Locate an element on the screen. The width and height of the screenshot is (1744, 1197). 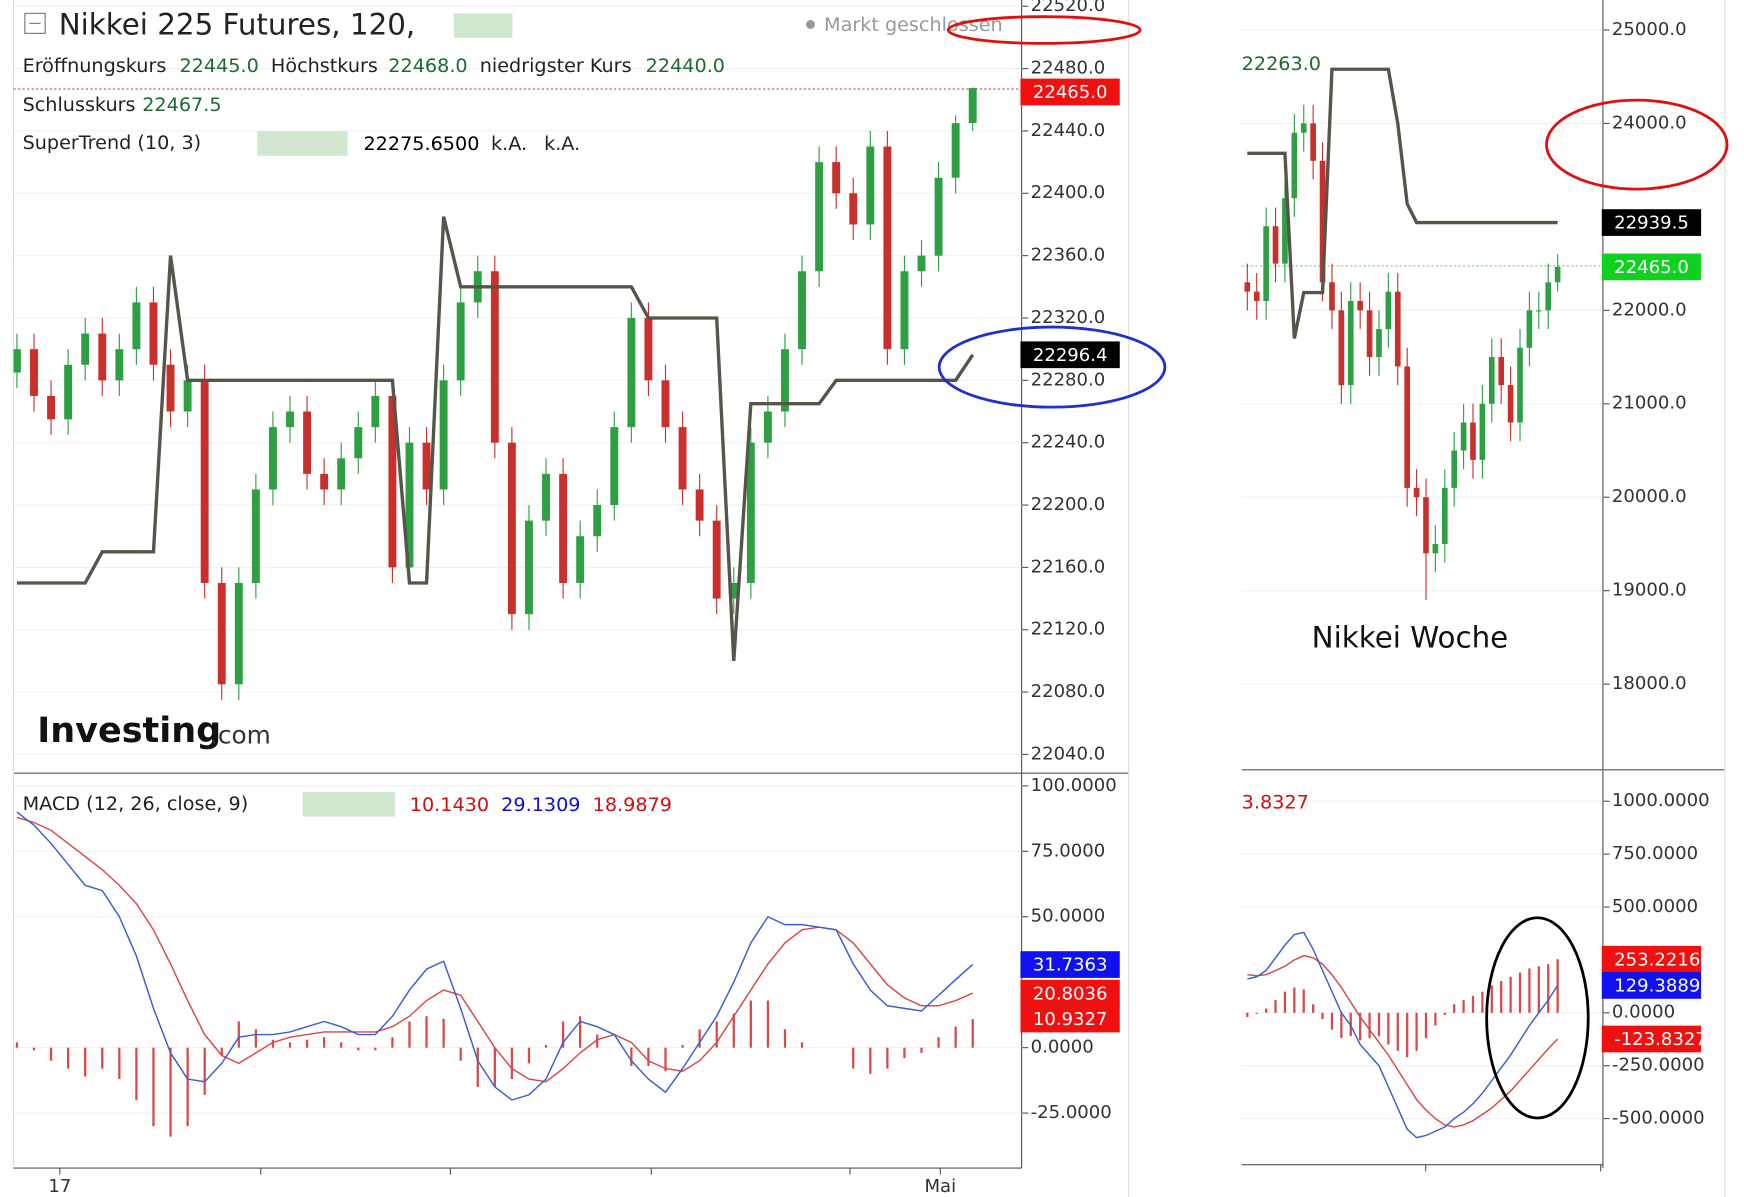
open-value: 22445.0 is located at coordinates (218, 66).